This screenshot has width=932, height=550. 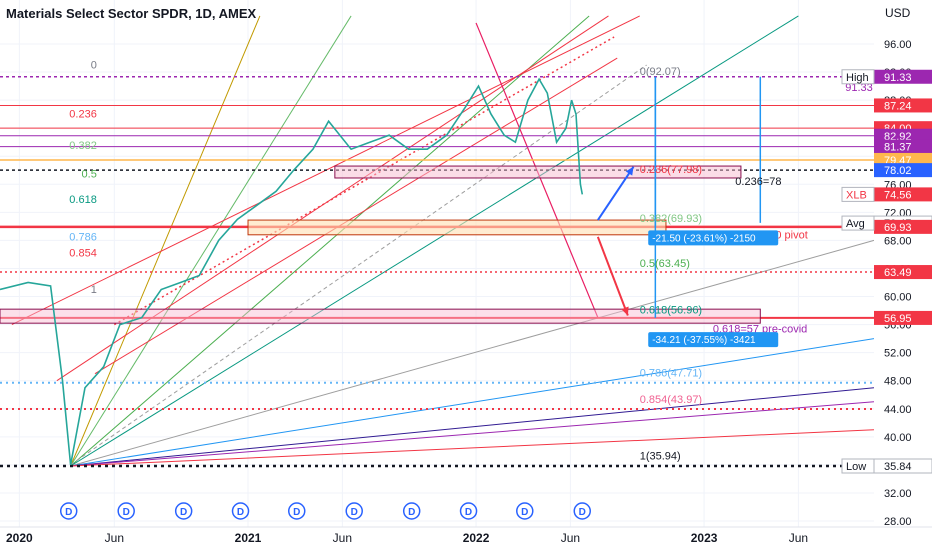 What do you see at coordinates (898, 467) in the screenshot?
I see `price-tag-label: 35.84` at bounding box center [898, 467].